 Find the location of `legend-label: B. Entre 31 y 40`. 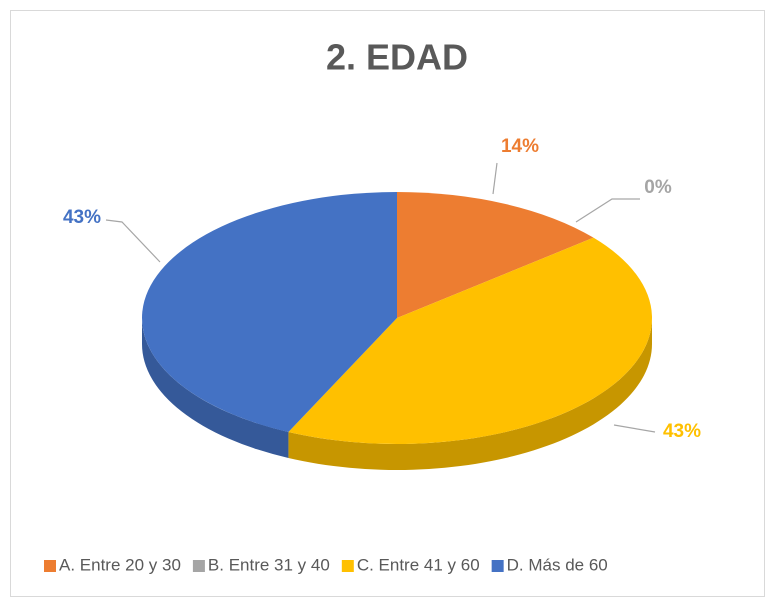

legend-label: B. Entre 31 y 40 is located at coordinates (269, 564).